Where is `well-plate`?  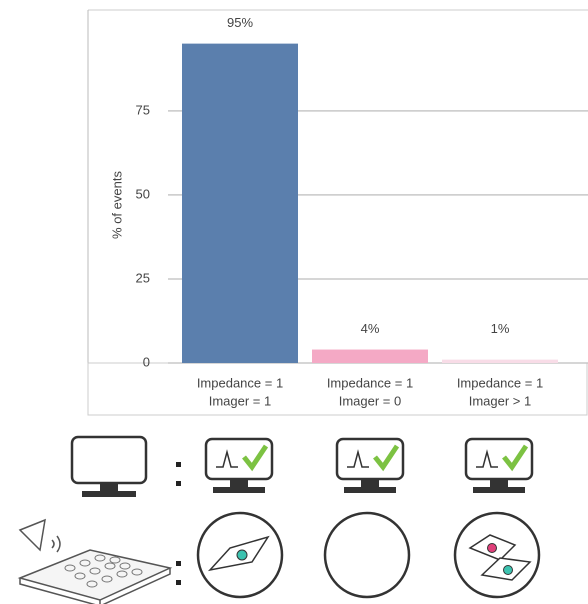
well-plate is located at coordinates (95, 576).